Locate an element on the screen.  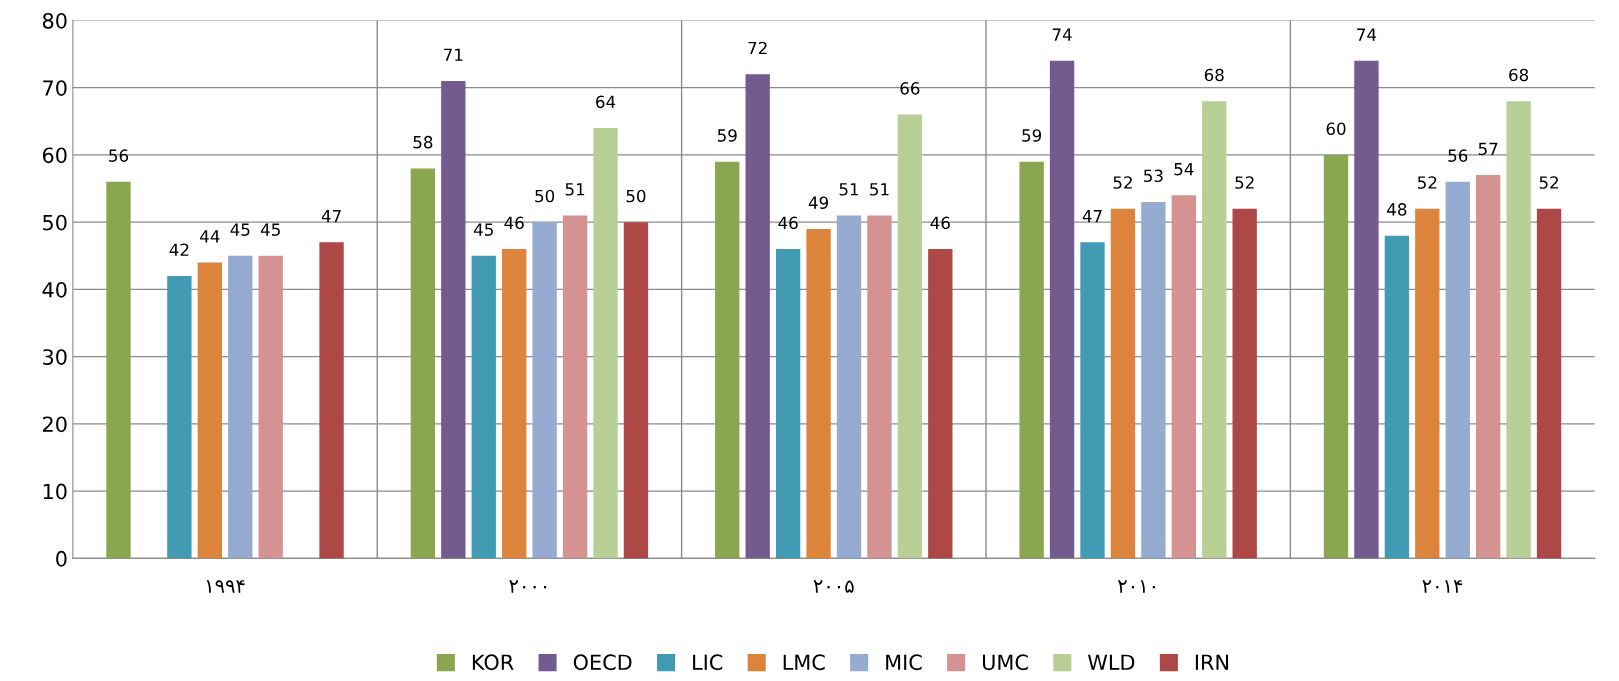
data-label: 44 is located at coordinates (210, 236).